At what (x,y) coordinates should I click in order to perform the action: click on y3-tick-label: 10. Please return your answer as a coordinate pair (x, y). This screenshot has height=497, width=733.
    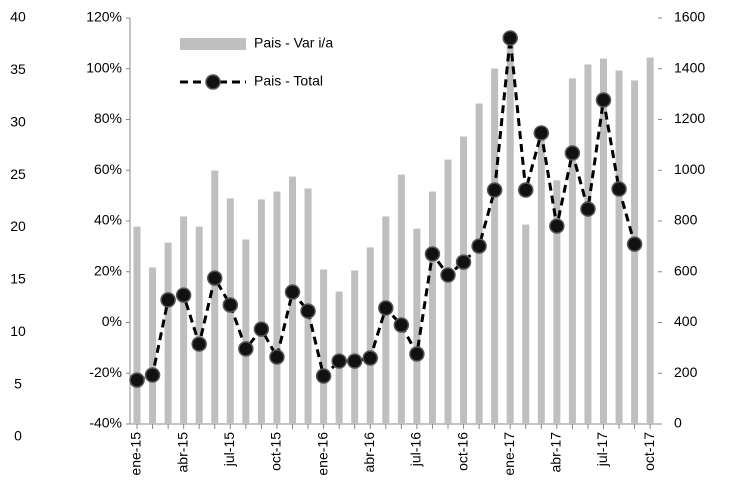
    Looking at the image, I should click on (18, 331).